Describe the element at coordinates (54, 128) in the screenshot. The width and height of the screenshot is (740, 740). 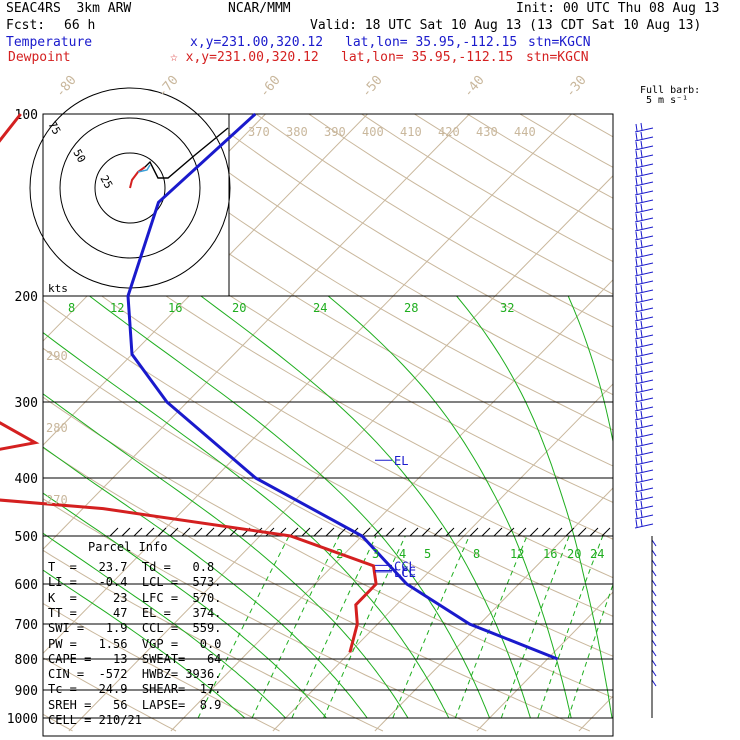
I see `hodograph-ring-label: 75` at that location.